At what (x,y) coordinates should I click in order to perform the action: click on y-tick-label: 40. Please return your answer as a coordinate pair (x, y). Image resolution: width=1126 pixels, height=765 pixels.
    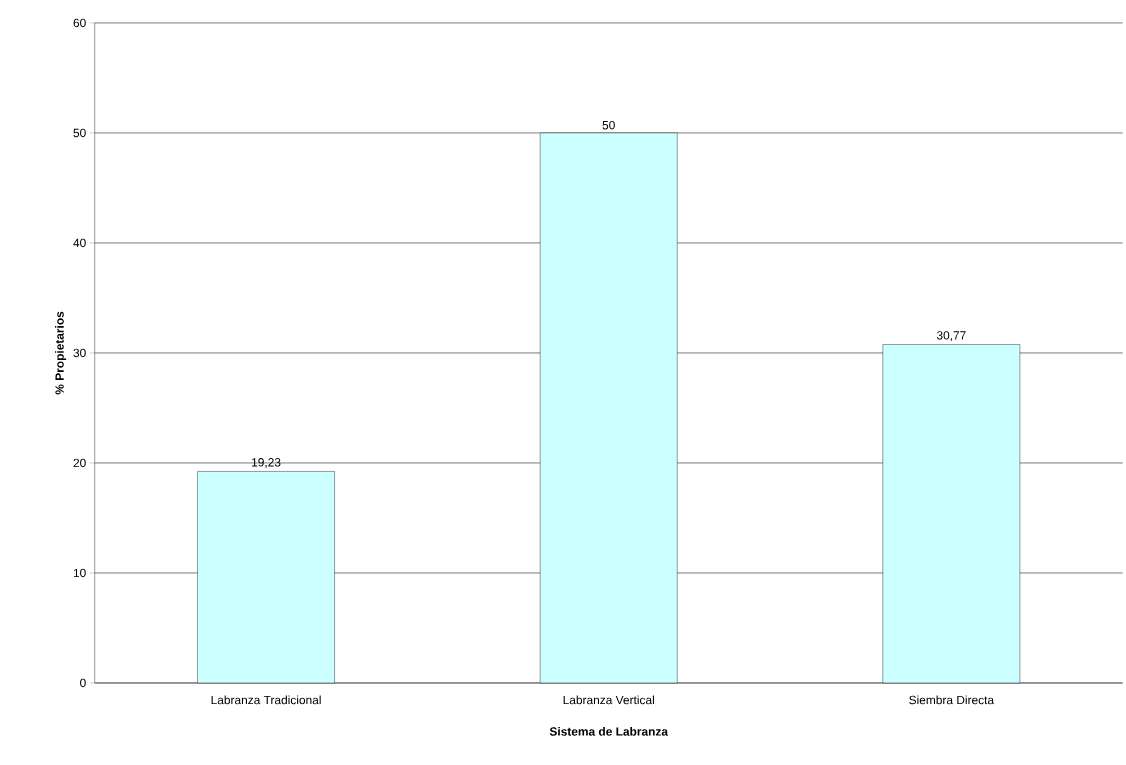
    Looking at the image, I should click on (79, 243).